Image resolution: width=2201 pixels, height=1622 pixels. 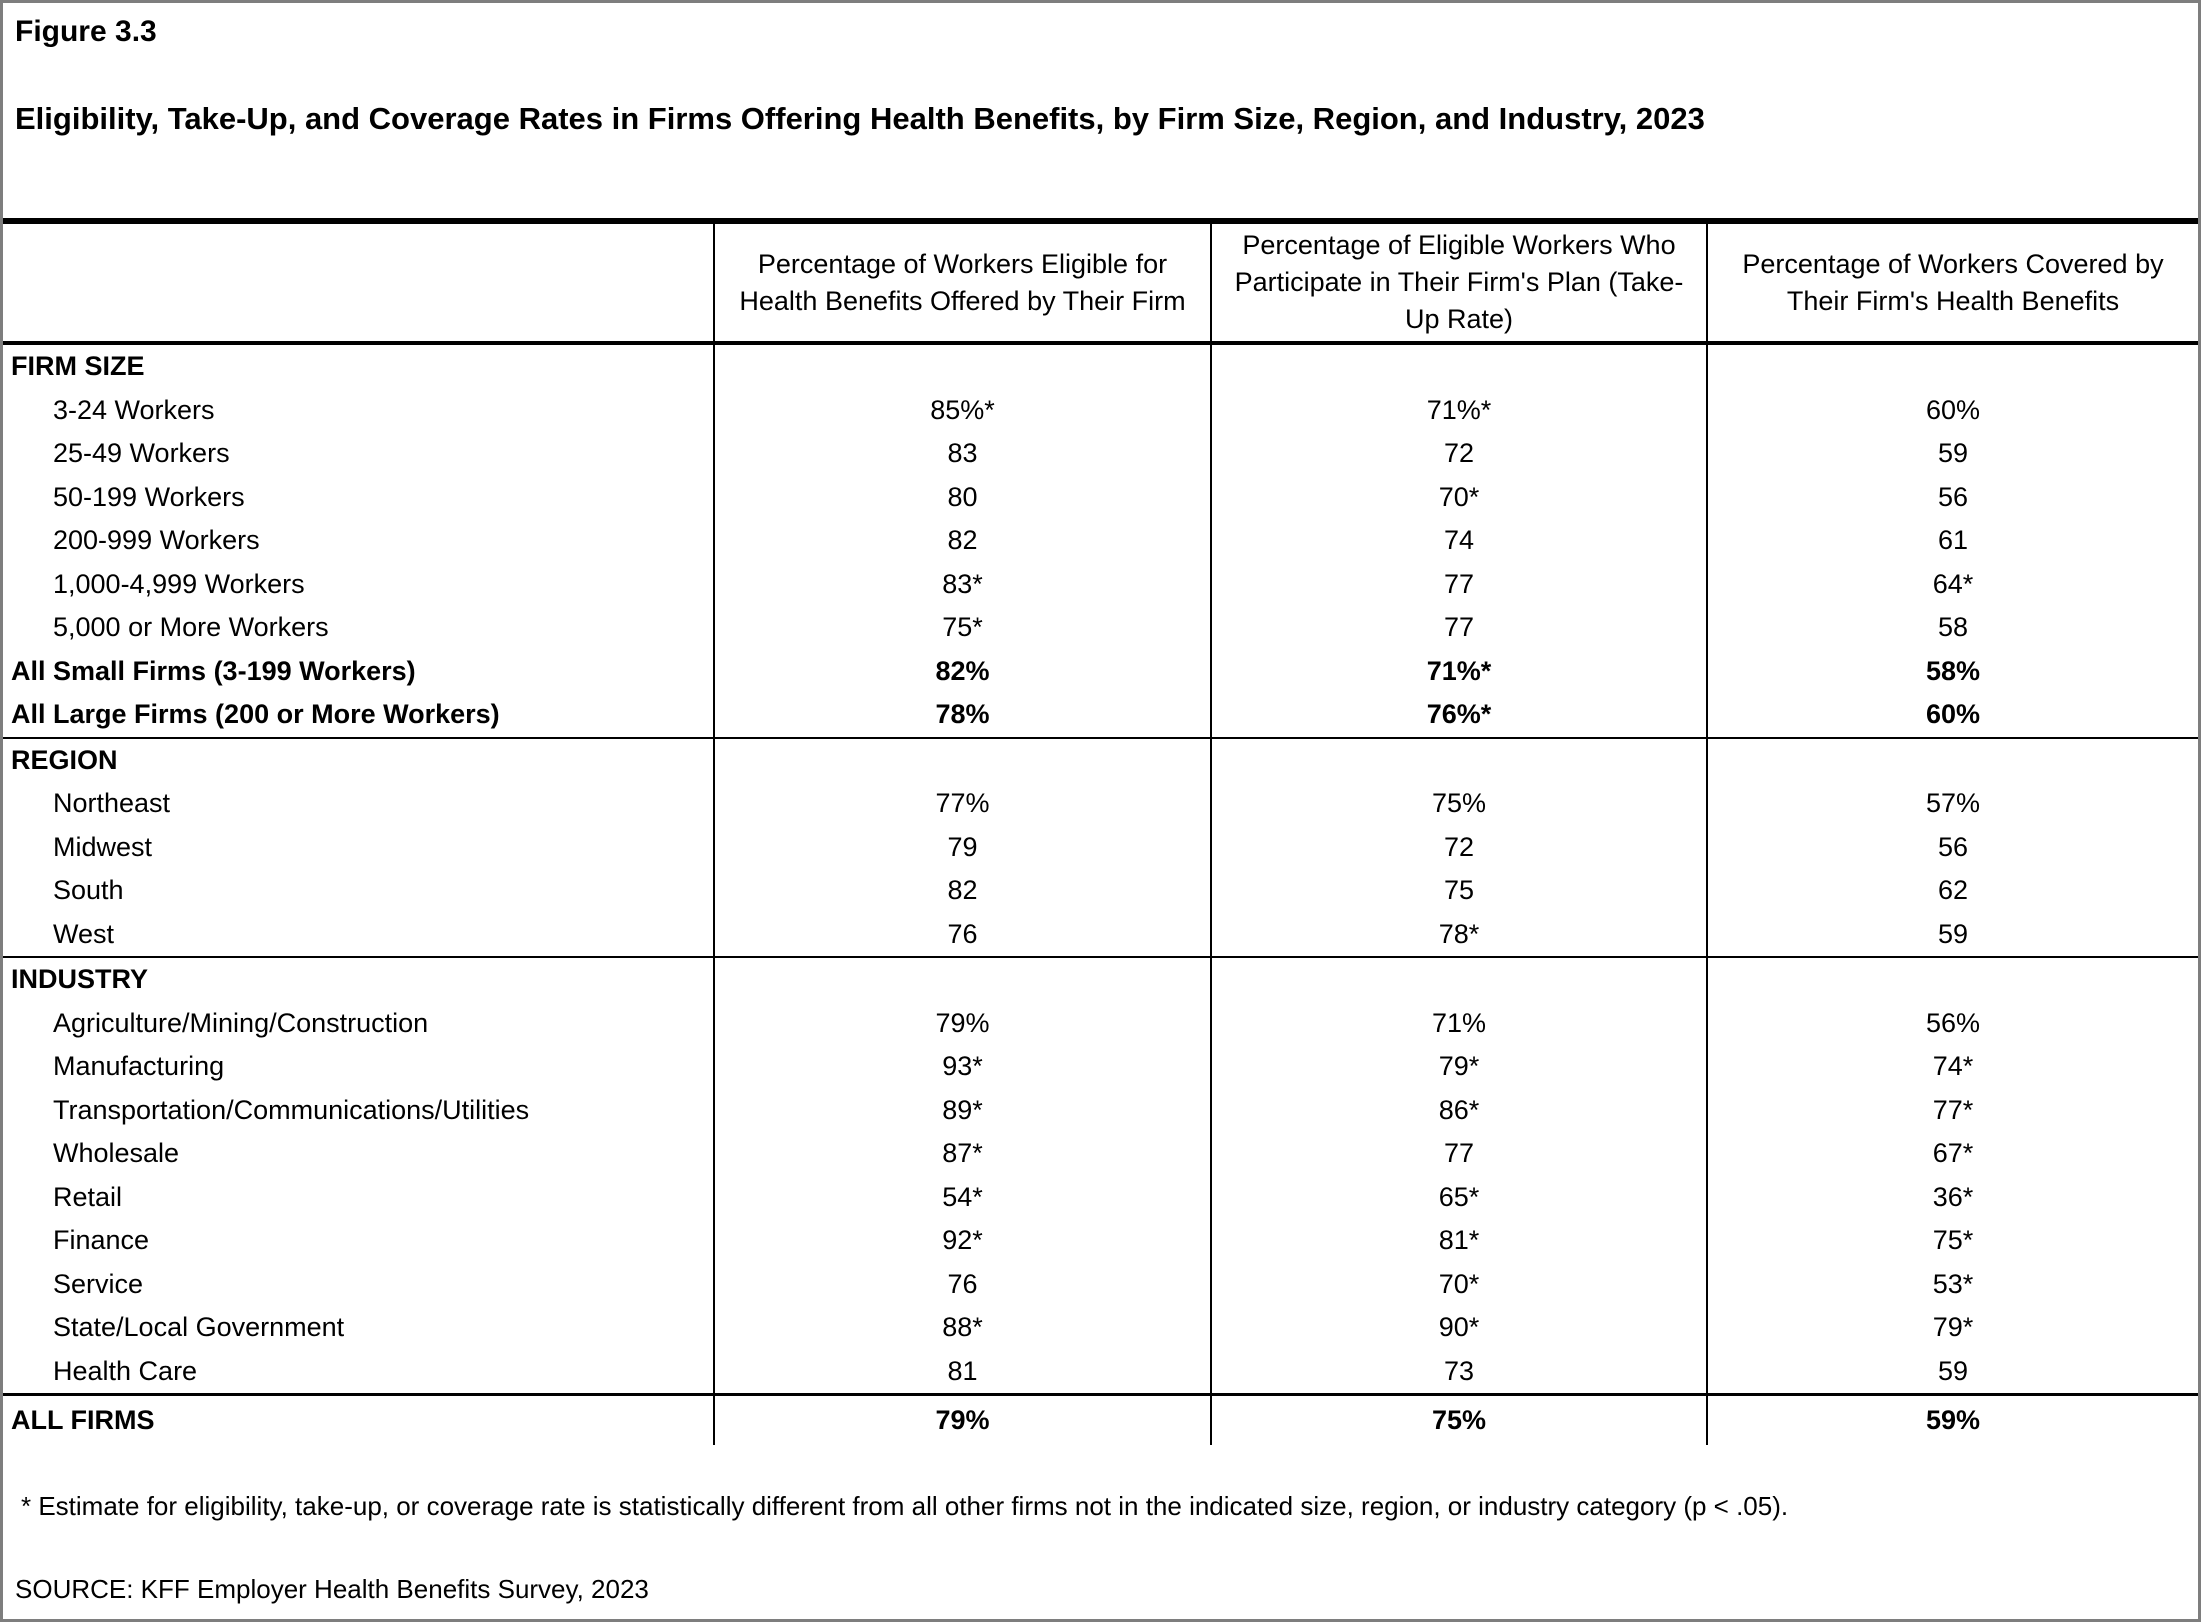 What do you see at coordinates (961, 847) in the screenshot?
I see `row-value: 79` at bounding box center [961, 847].